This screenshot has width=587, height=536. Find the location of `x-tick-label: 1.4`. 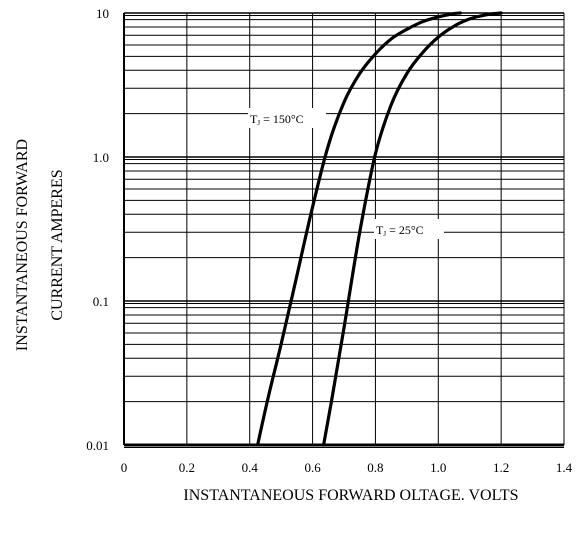

x-tick-label: 1.4 is located at coordinates (564, 467).